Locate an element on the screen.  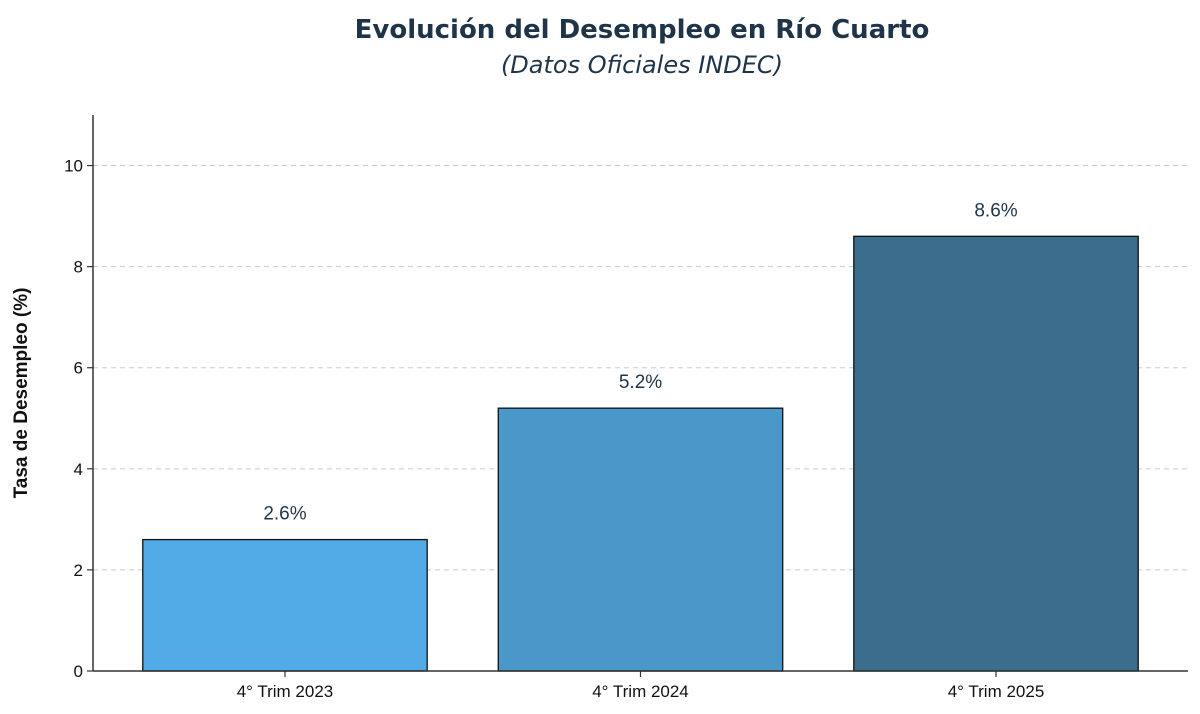
y-tick-label: 4 is located at coordinates (78, 469).